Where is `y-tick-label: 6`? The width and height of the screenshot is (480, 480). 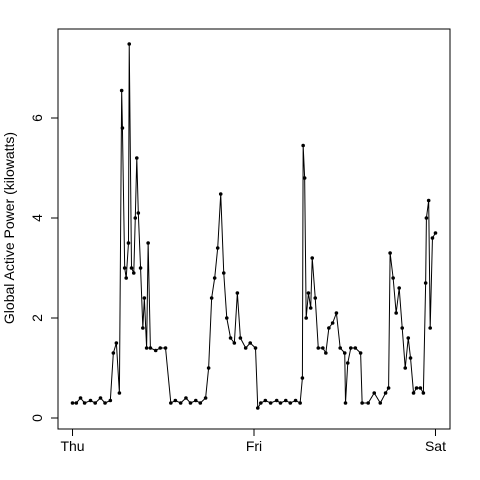
y-tick-label: 6 is located at coordinates (37, 118).